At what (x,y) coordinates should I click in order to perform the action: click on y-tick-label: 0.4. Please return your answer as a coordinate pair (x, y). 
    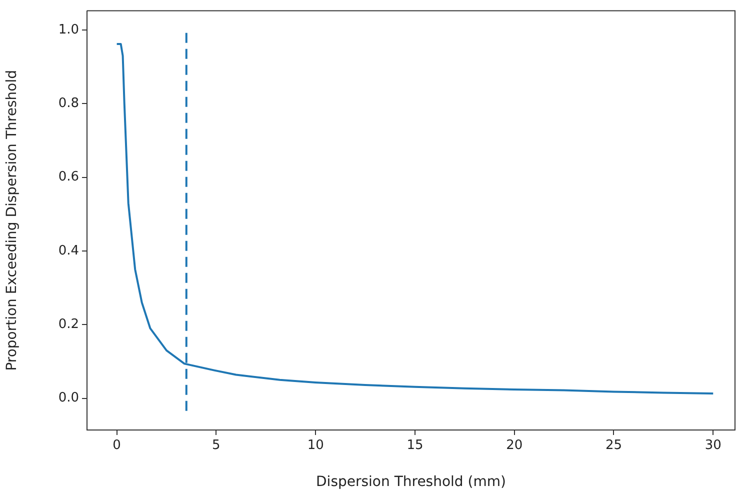
    Looking at the image, I should click on (68, 250).